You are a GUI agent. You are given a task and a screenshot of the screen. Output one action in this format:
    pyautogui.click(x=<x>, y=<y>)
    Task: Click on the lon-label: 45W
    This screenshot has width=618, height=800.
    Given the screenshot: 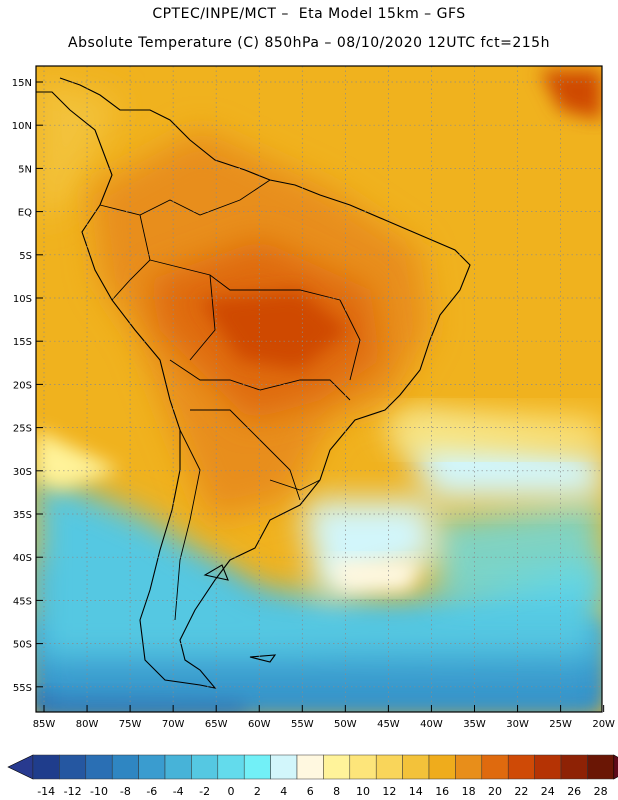 What is the action you would take?
    pyautogui.click(x=388, y=724)
    